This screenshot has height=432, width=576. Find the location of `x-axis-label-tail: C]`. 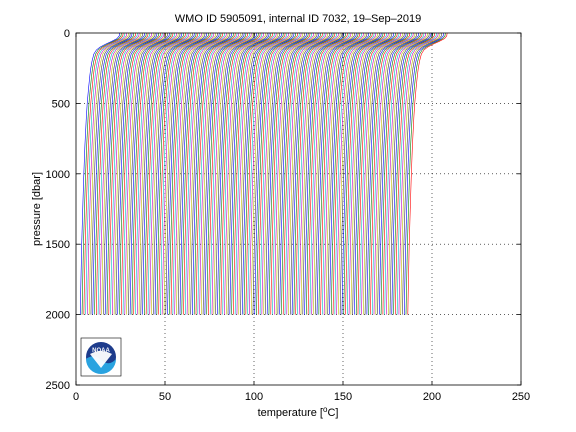

x-axis-label-tail: C] is located at coordinates (332, 413).